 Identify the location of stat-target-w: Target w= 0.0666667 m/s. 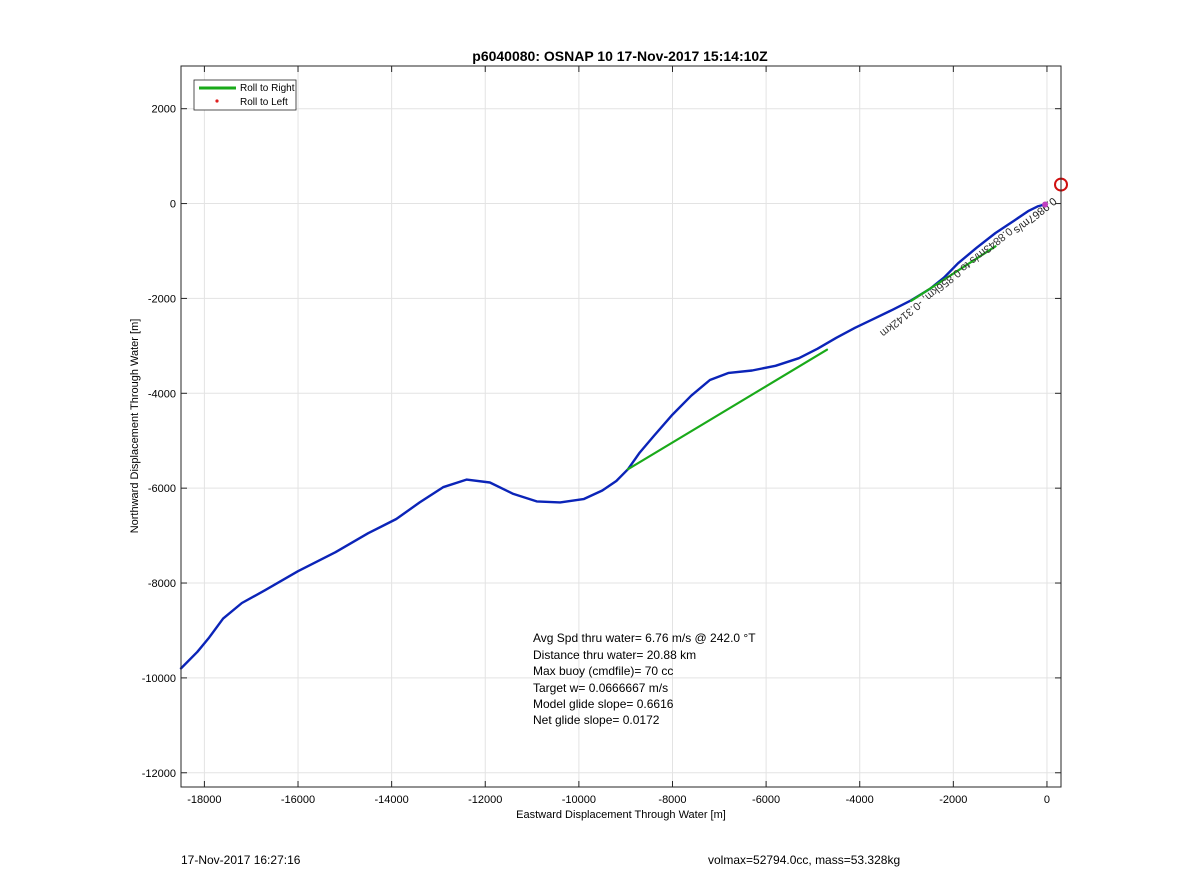
(600, 688).